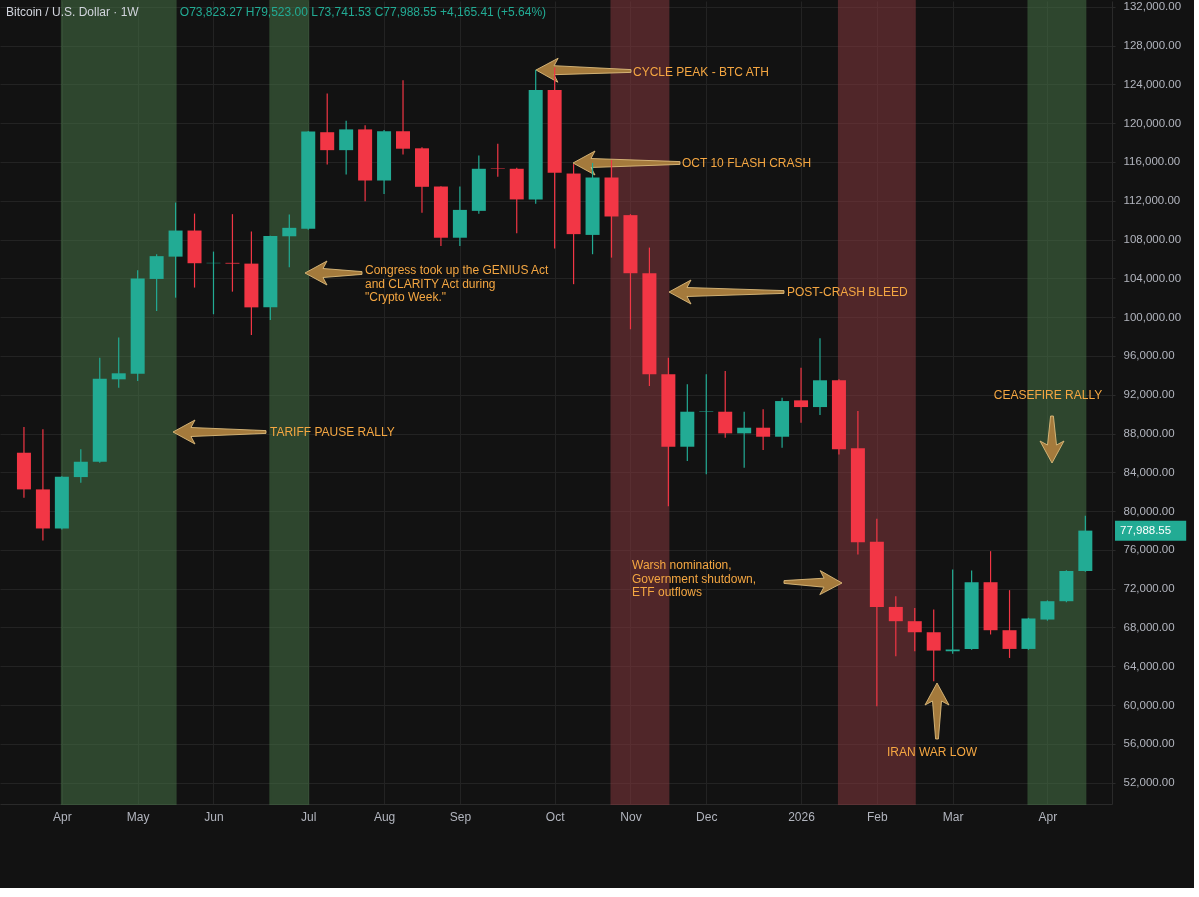 This screenshot has width=1199, height=897. I want to click on annotation: TARIFF PAUSE RALLY, so click(332, 432).